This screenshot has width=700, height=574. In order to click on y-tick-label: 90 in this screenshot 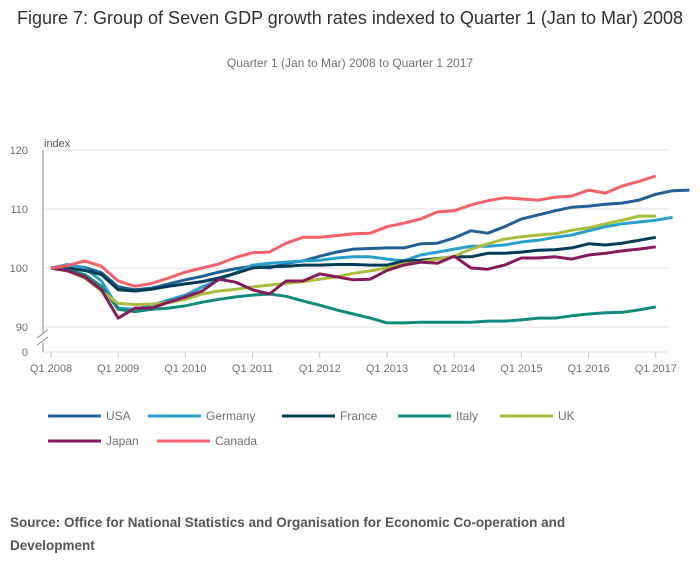, I will do `click(22, 328)`.